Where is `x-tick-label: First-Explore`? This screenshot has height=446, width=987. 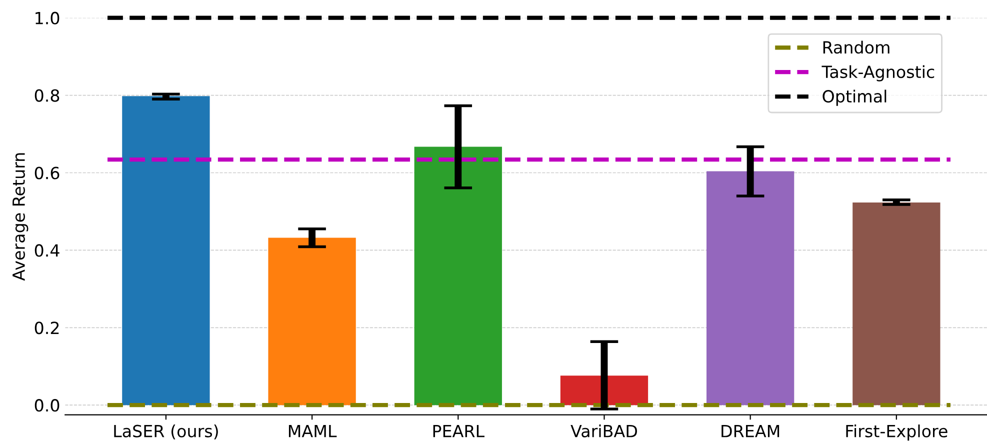
x-tick-label: First-Explore is located at coordinates (897, 432).